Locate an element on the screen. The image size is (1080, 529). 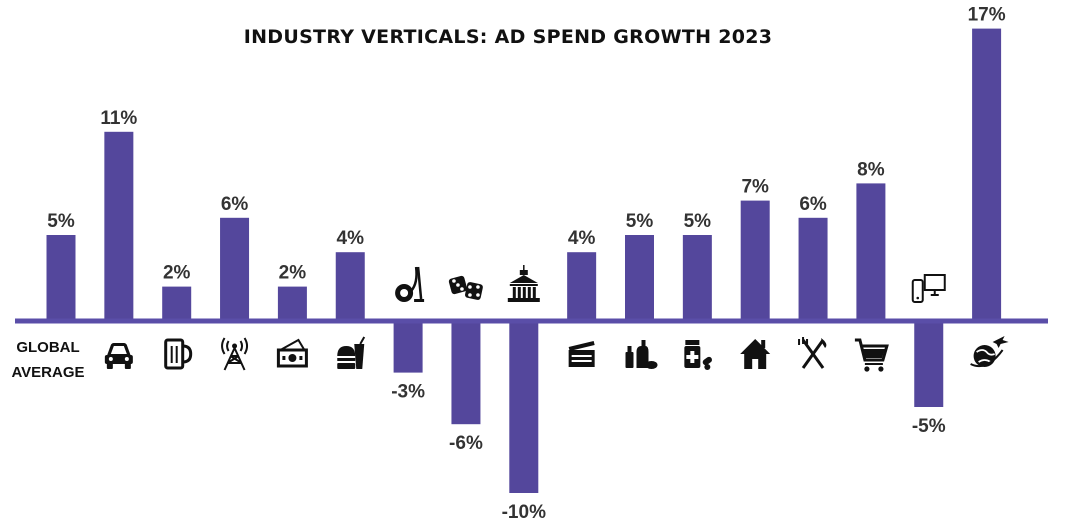
medicine-icon is located at coordinates (698, 355).